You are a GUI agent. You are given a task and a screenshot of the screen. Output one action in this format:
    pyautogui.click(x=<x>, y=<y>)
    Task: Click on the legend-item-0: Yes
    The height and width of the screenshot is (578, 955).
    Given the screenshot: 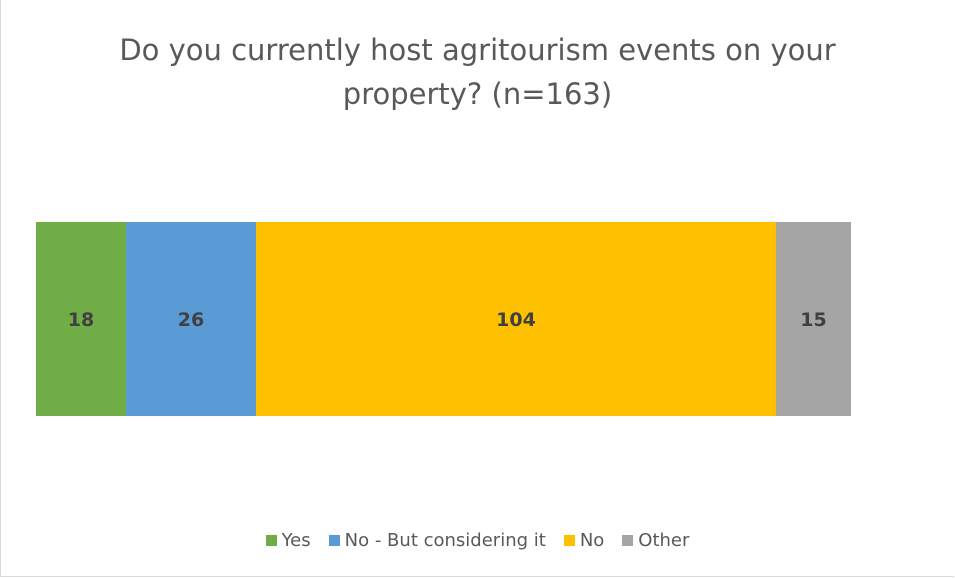 What is the action you would take?
    pyautogui.click(x=288, y=540)
    